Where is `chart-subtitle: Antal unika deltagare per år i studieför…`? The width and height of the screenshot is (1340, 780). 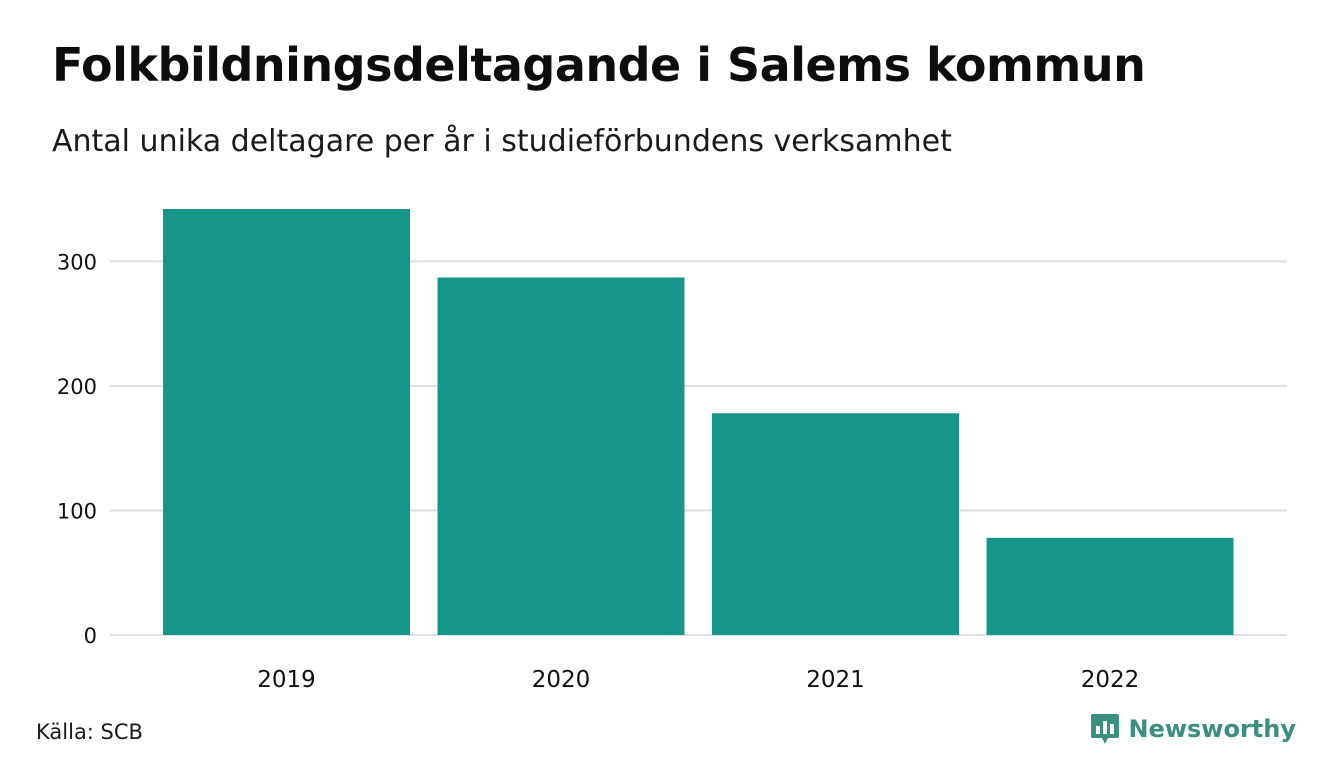 chart-subtitle: Antal unika deltagare per år i studieför… is located at coordinates (502, 141).